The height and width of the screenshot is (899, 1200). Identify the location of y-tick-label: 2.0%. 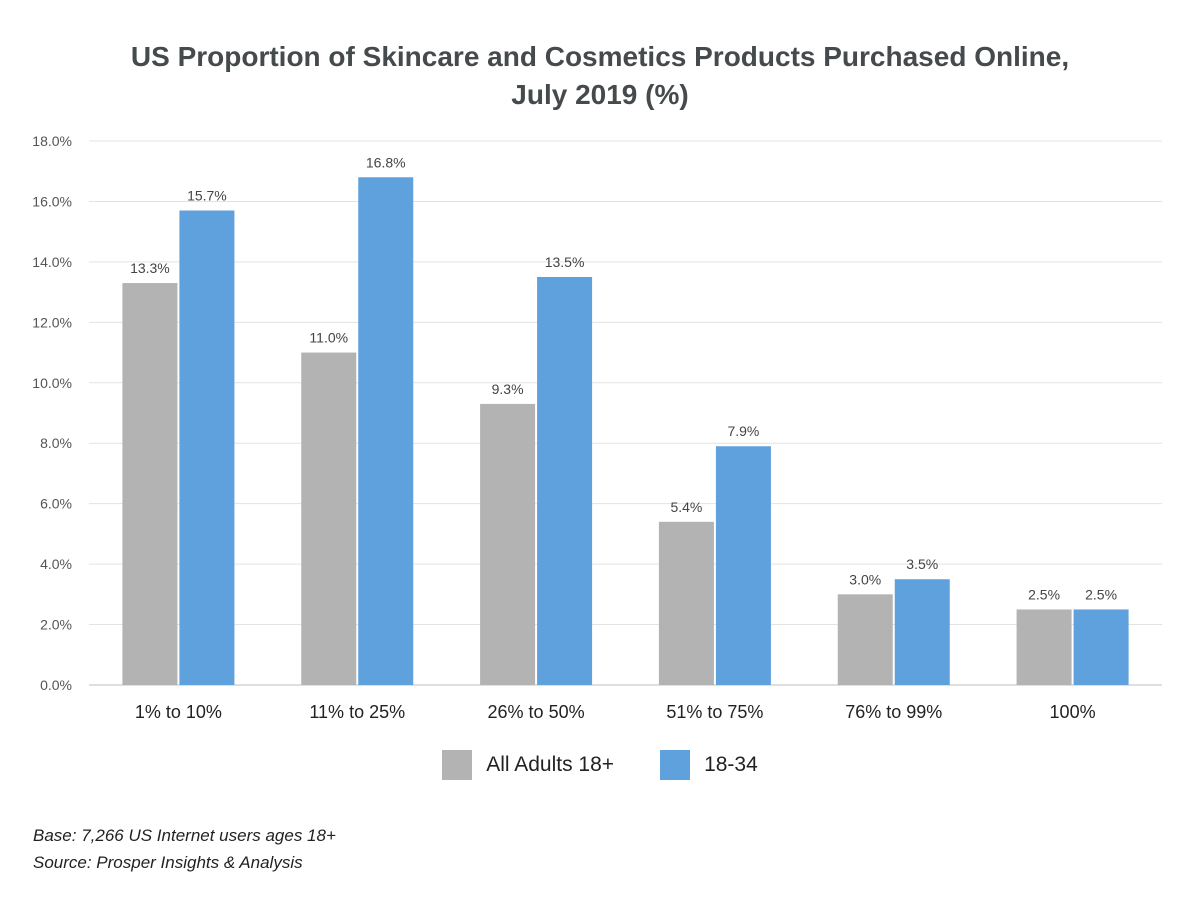
(56, 625).